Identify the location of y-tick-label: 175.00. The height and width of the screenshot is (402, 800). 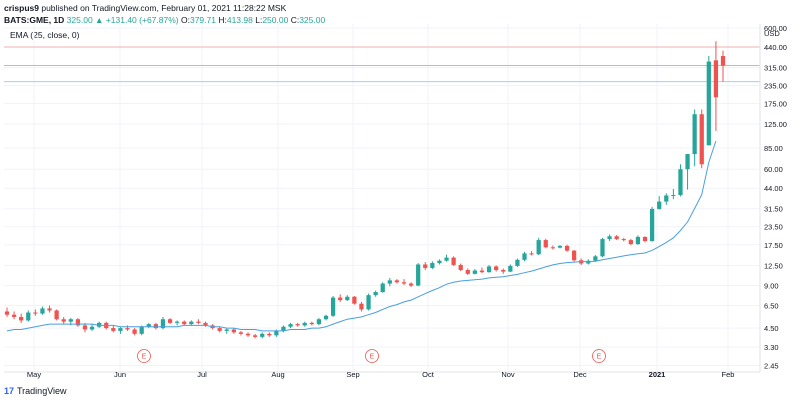
(775, 104).